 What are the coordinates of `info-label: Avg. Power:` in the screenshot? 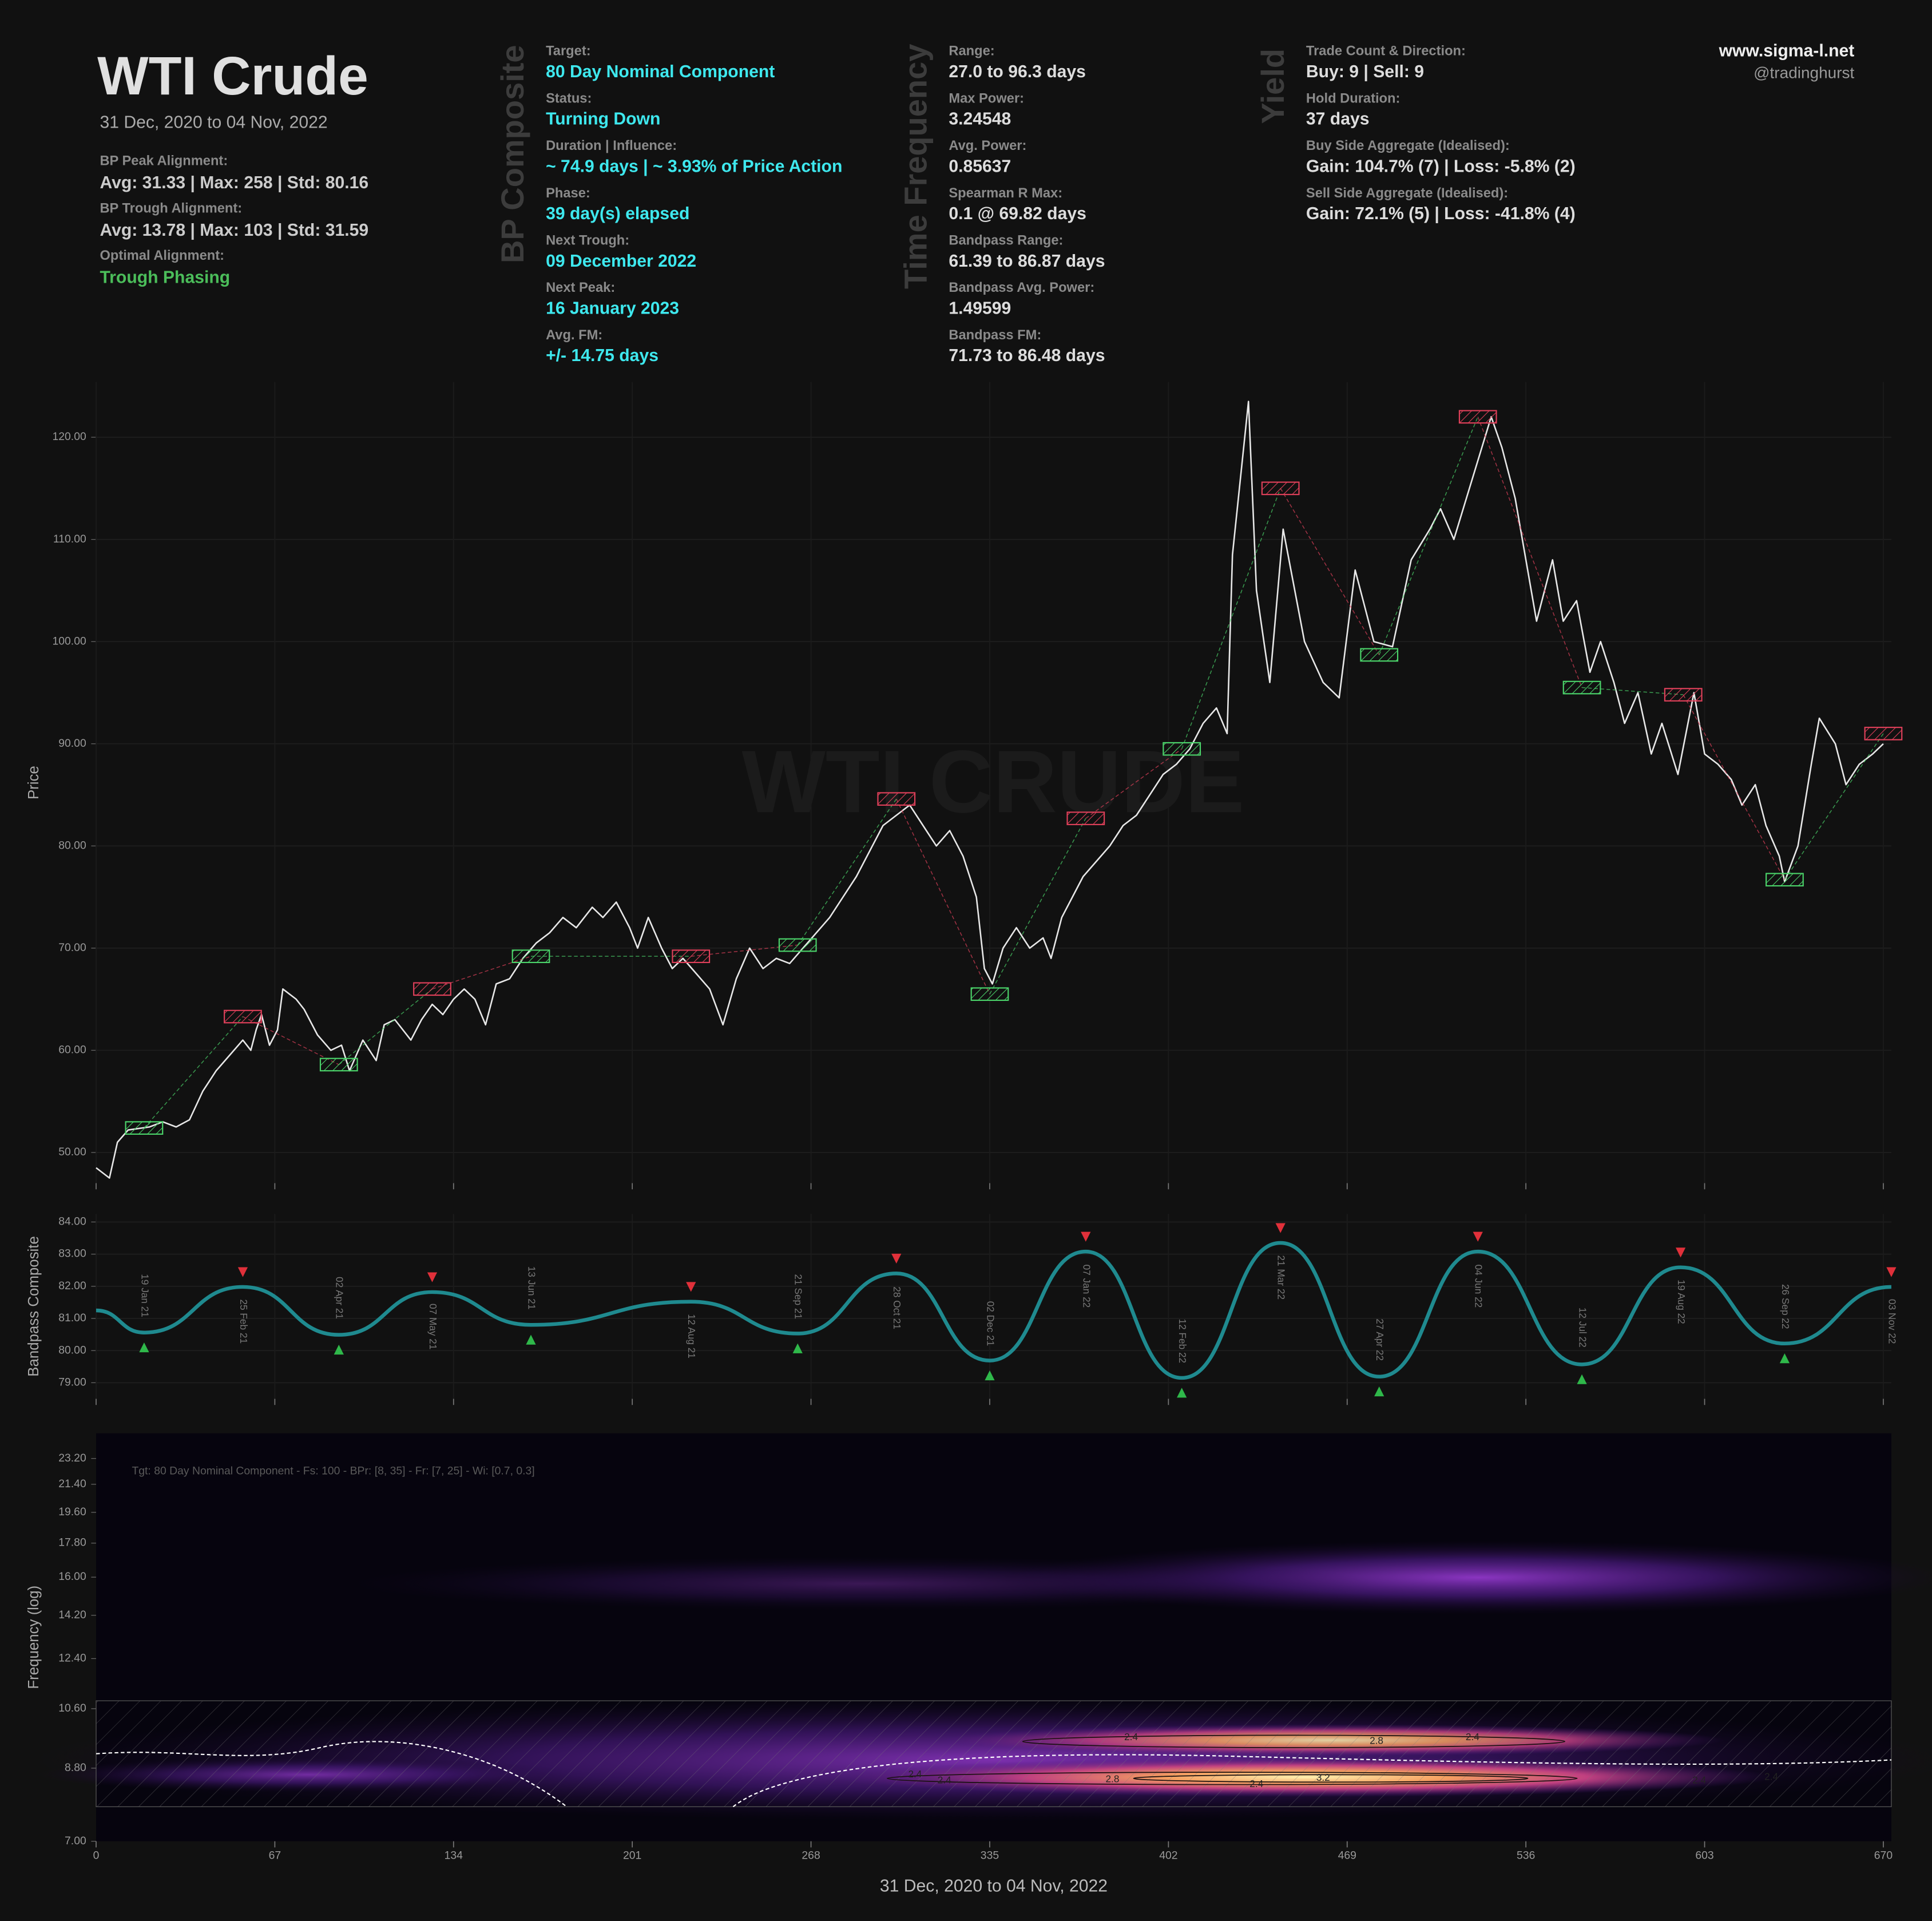 It's located at (987, 145).